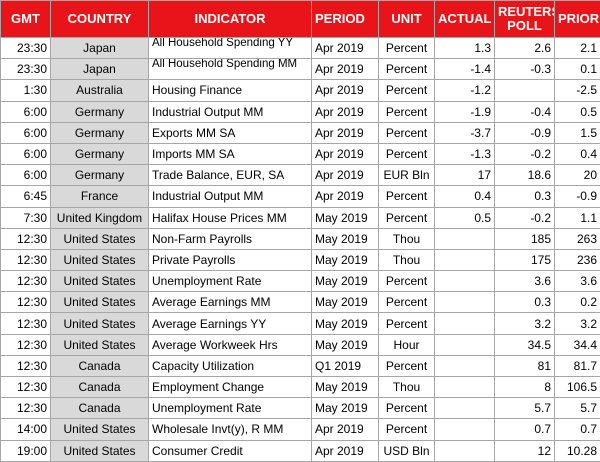 The image size is (600, 462). Describe the element at coordinates (577, 154) in the screenshot. I see `prior-cell: 0.4` at that location.